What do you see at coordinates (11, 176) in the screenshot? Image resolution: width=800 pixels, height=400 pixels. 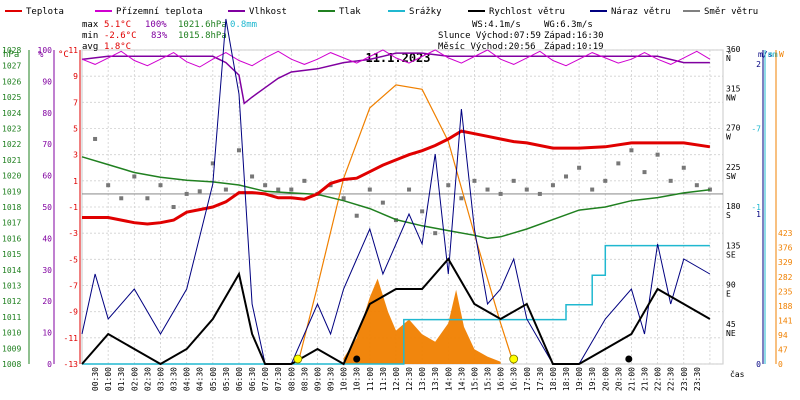 I see `tick-label-hpa: 1020` at bounding box center [11, 176].